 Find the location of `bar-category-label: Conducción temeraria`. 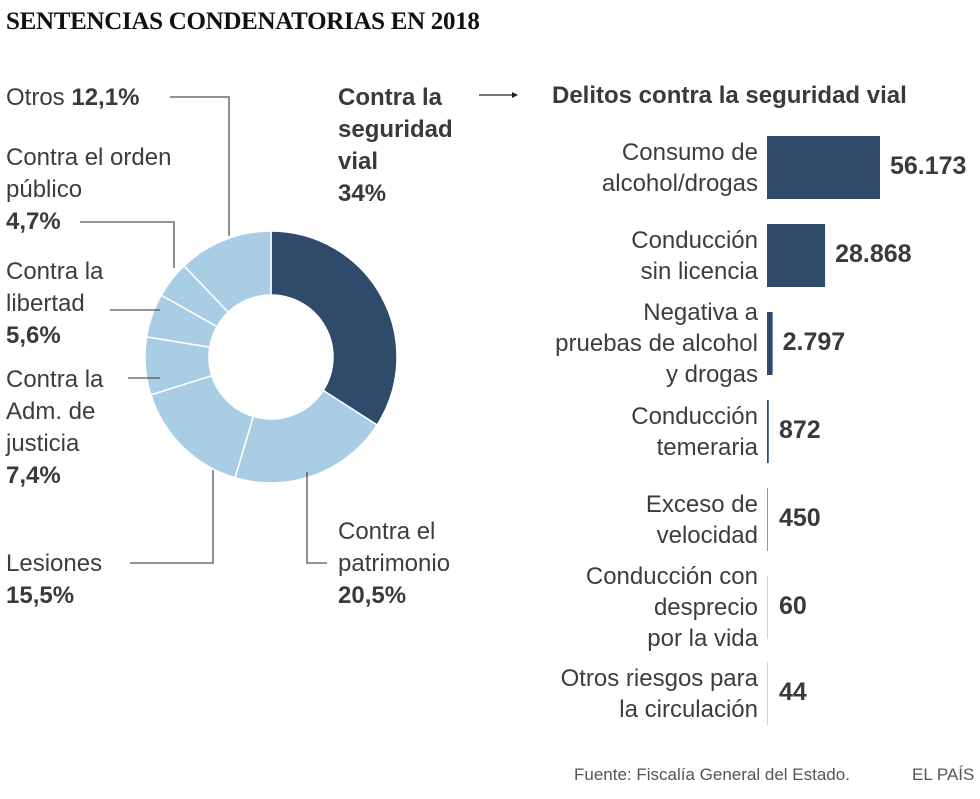

bar-category-label: Conducción temeraria is located at coordinates (694, 431).